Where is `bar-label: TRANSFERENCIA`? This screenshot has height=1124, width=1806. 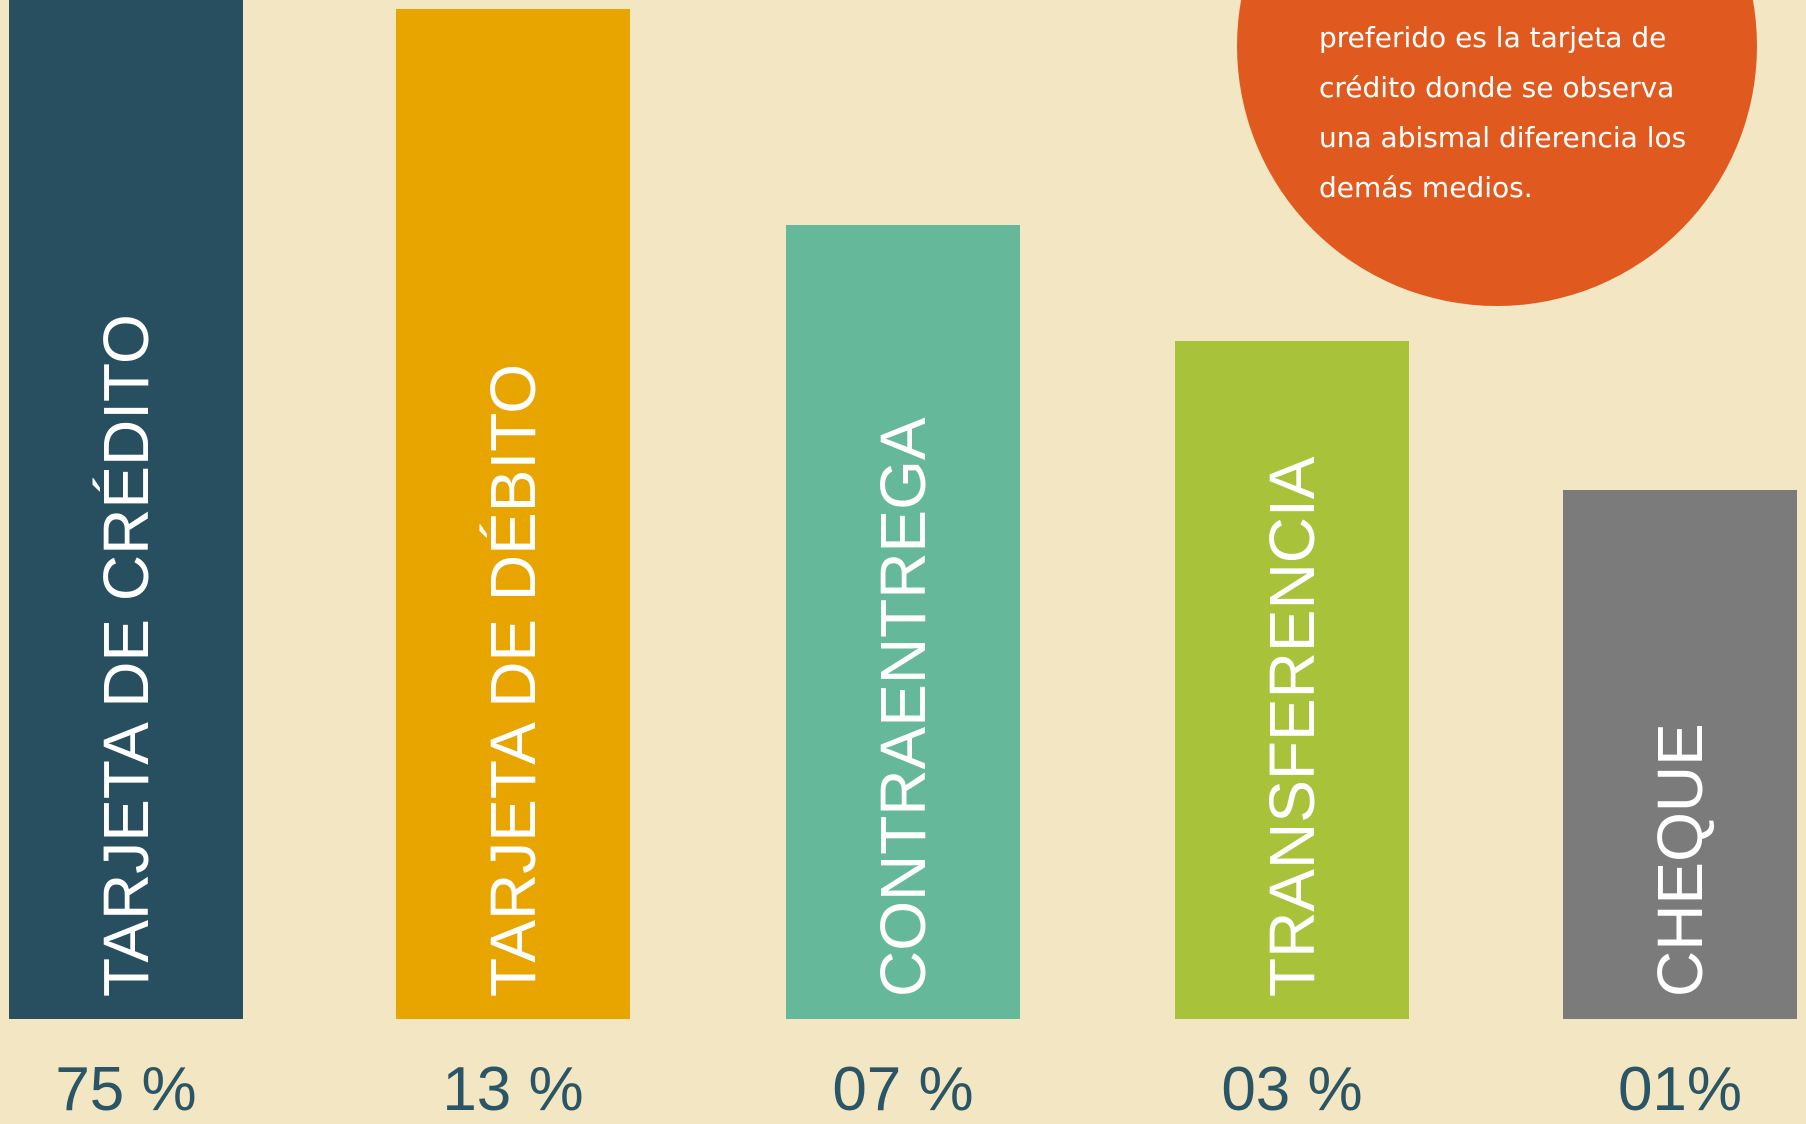 bar-label: TRANSFERENCIA is located at coordinates (1292, 726).